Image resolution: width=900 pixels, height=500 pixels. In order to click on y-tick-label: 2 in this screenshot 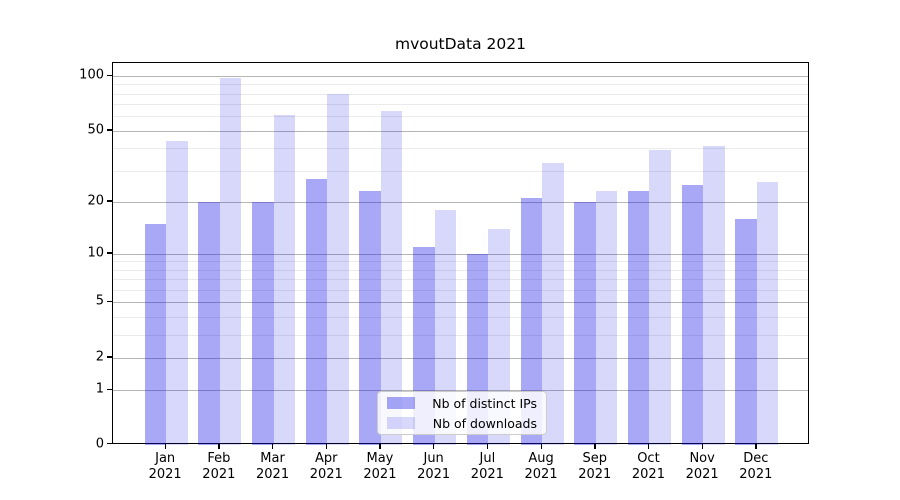, I will do `click(99, 357)`.